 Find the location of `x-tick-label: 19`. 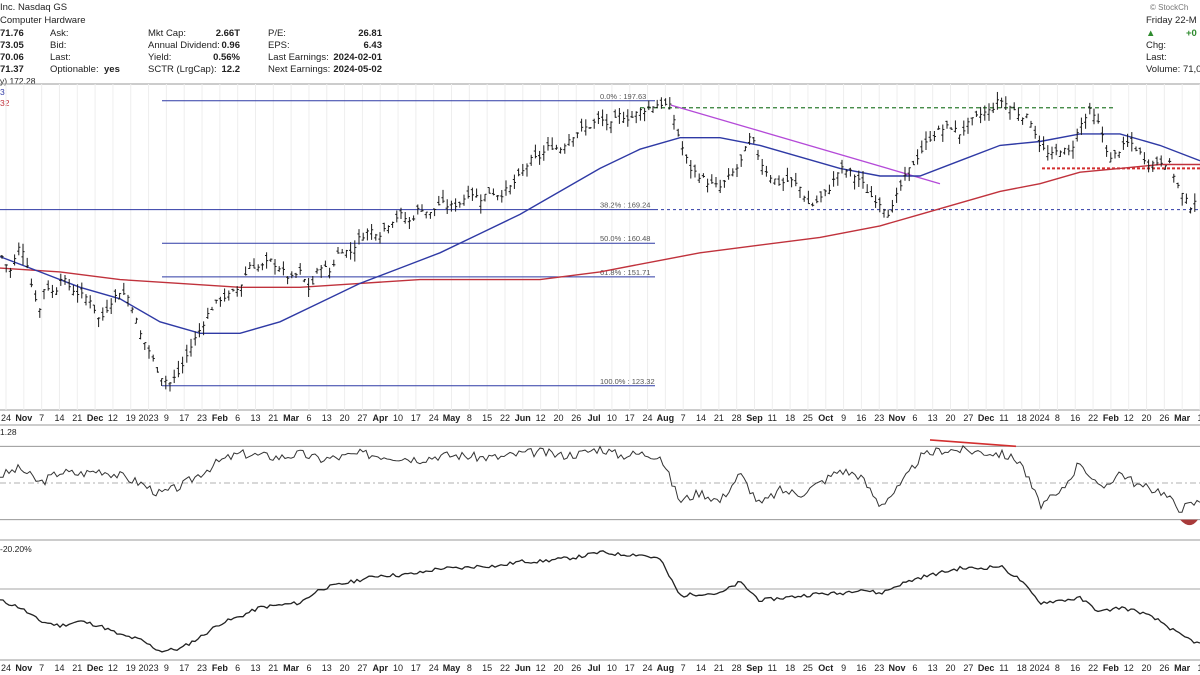

x-tick-label: 19 is located at coordinates (131, 668).